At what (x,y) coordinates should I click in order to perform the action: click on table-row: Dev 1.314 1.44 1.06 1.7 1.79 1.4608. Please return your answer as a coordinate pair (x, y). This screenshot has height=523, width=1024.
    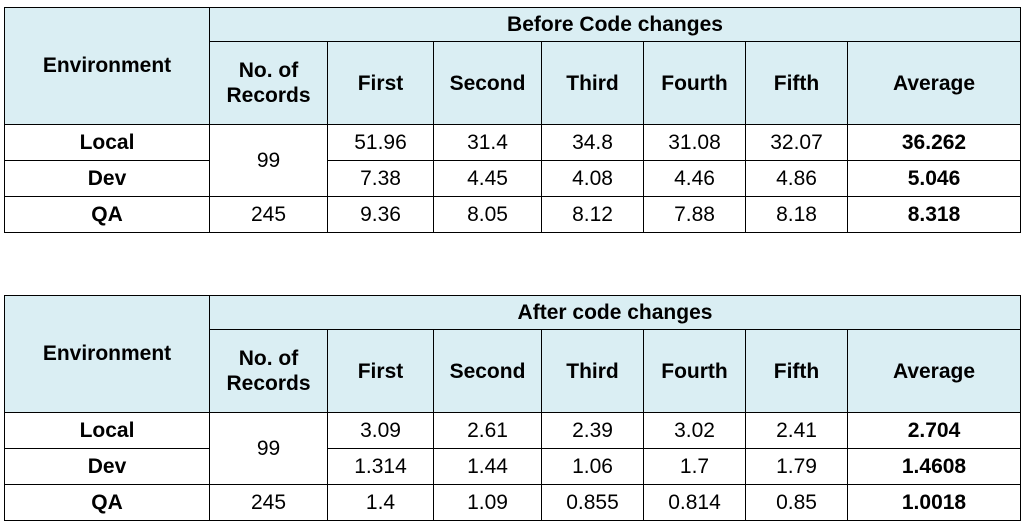
    Looking at the image, I should click on (512, 466).